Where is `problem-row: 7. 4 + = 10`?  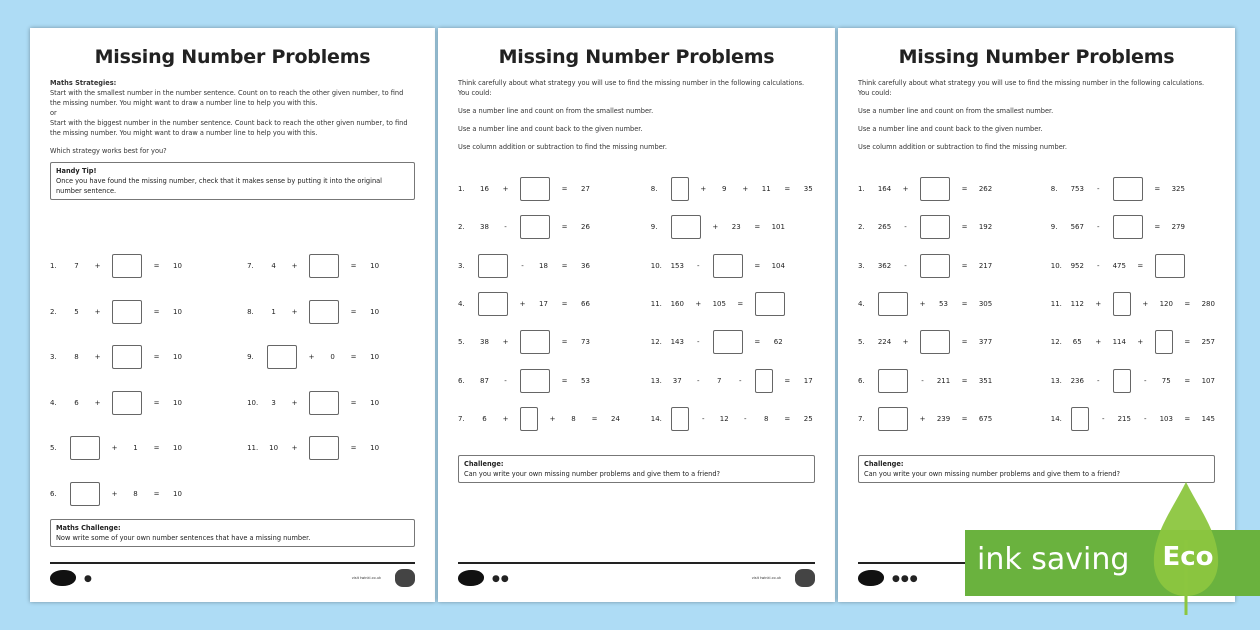
problem-row: 7. 4 + = 10 is located at coordinates (316, 266).